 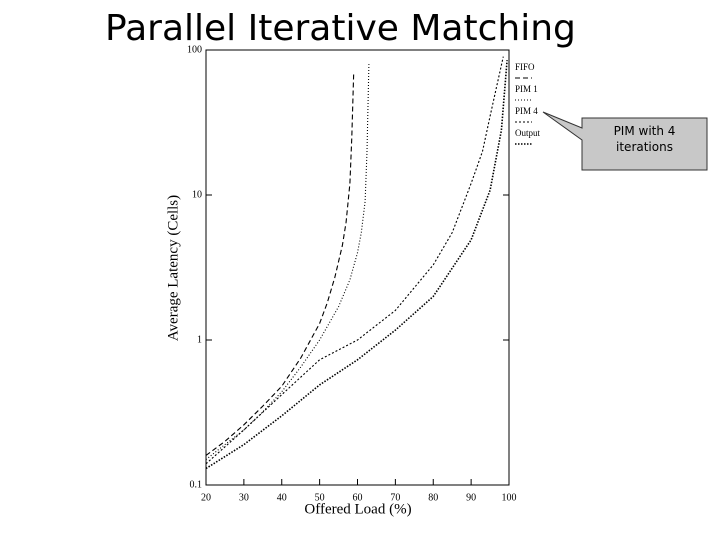 I want to click on slide-title: Parallel Iterative Matching, so click(x=340, y=28).